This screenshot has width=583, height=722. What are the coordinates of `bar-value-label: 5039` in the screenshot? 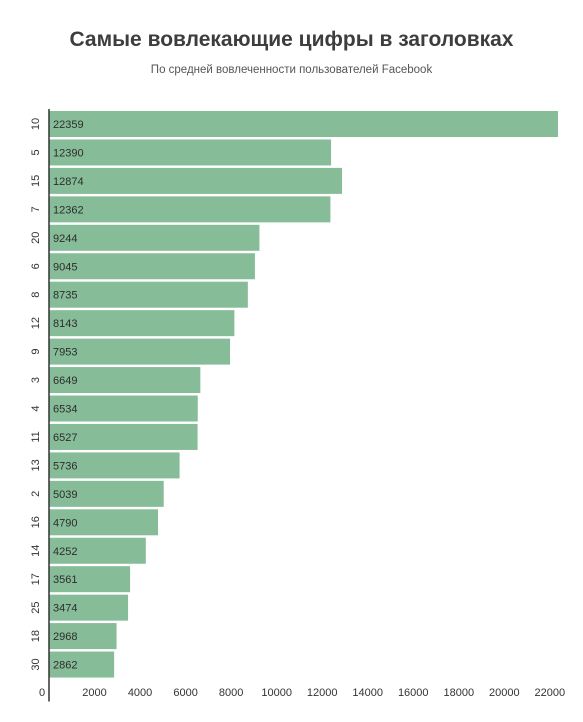 It's located at (65, 495).